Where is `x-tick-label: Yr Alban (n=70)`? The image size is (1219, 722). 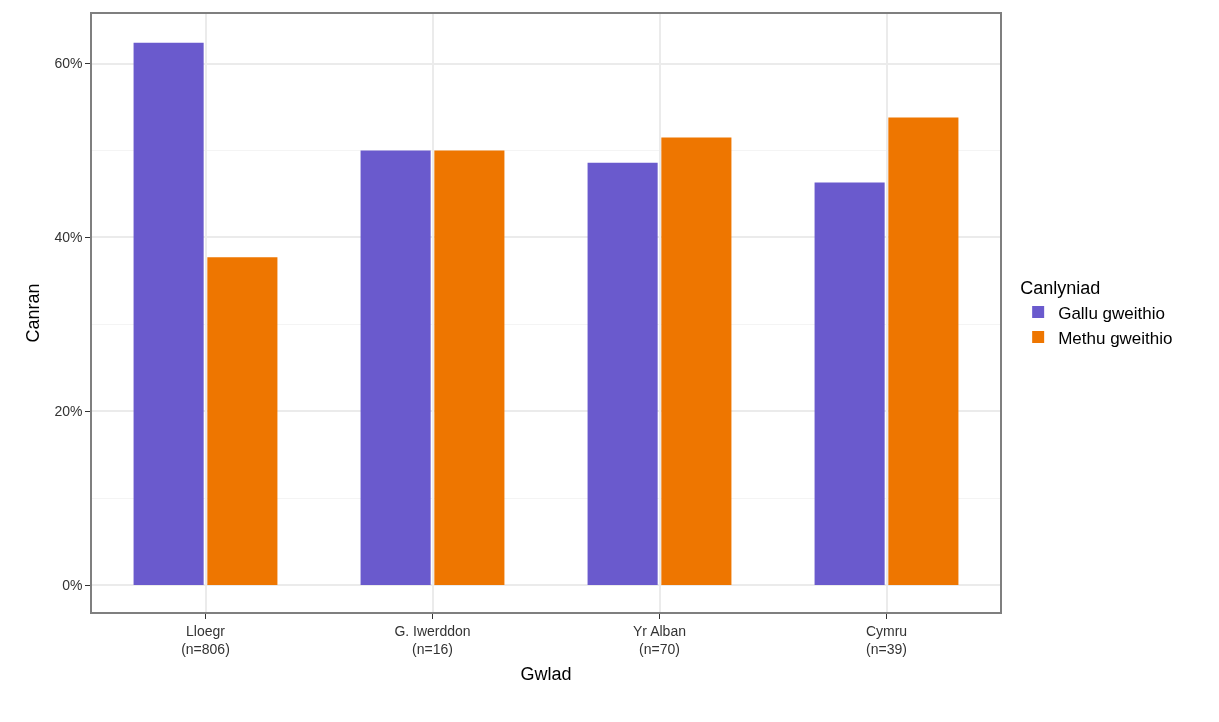
x-tick-label: Yr Alban (n=70) is located at coordinates (659, 639).